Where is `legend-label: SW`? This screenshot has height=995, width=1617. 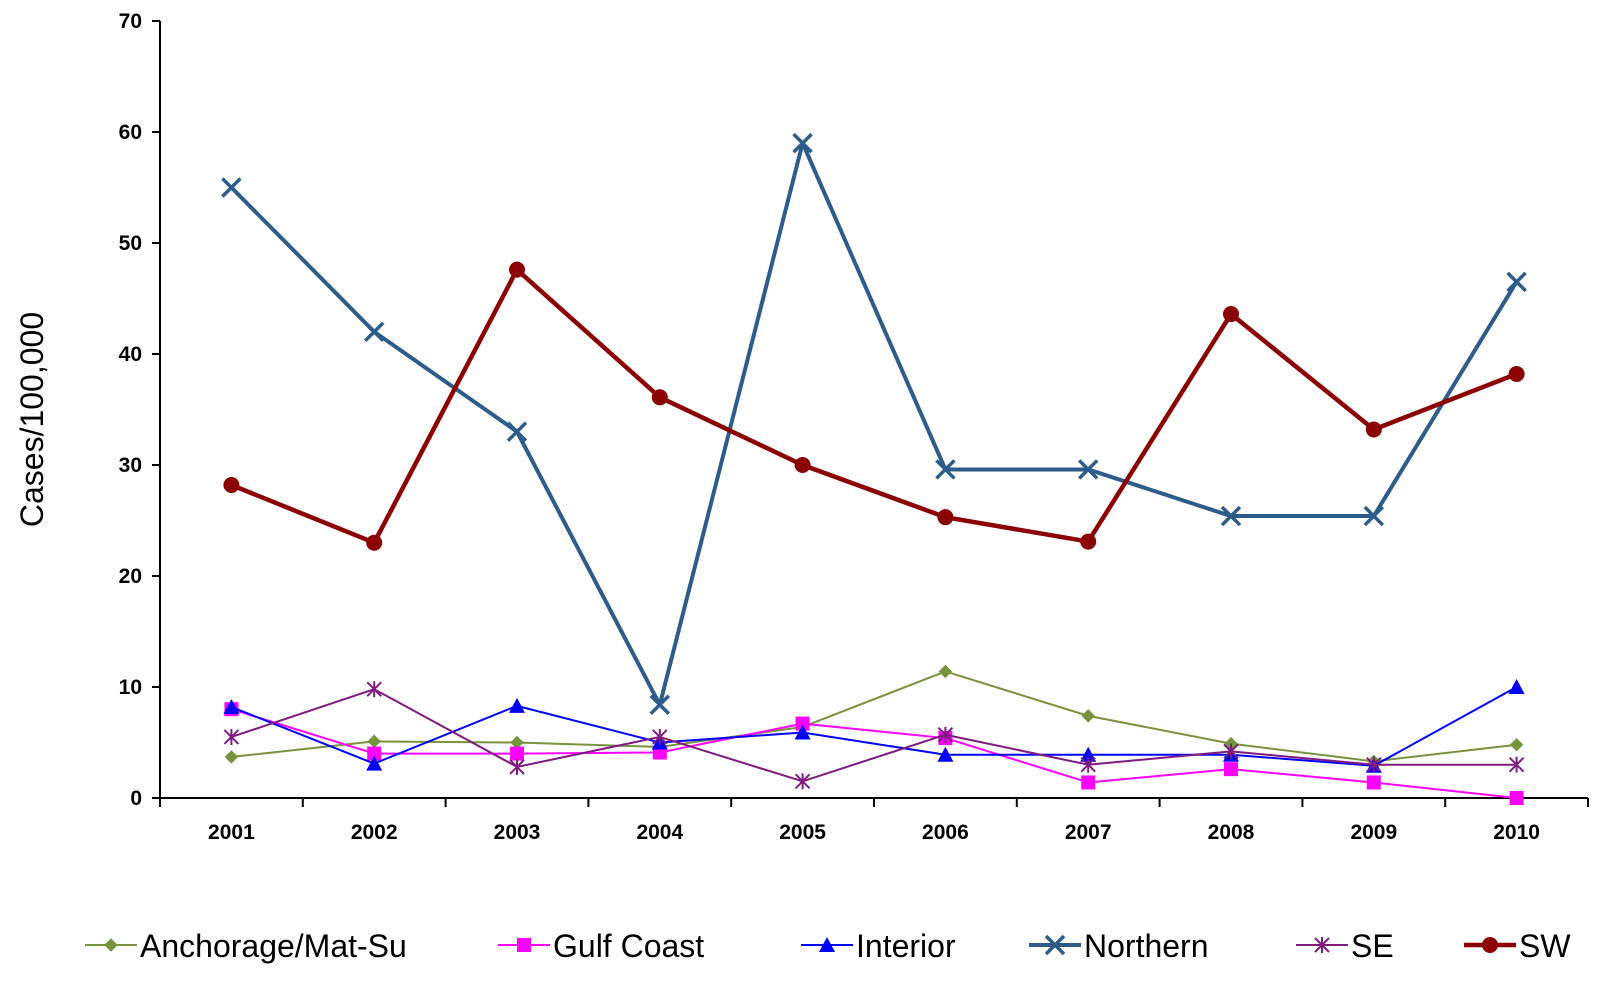
legend-label: SW is located at coordinates (1545, 946).